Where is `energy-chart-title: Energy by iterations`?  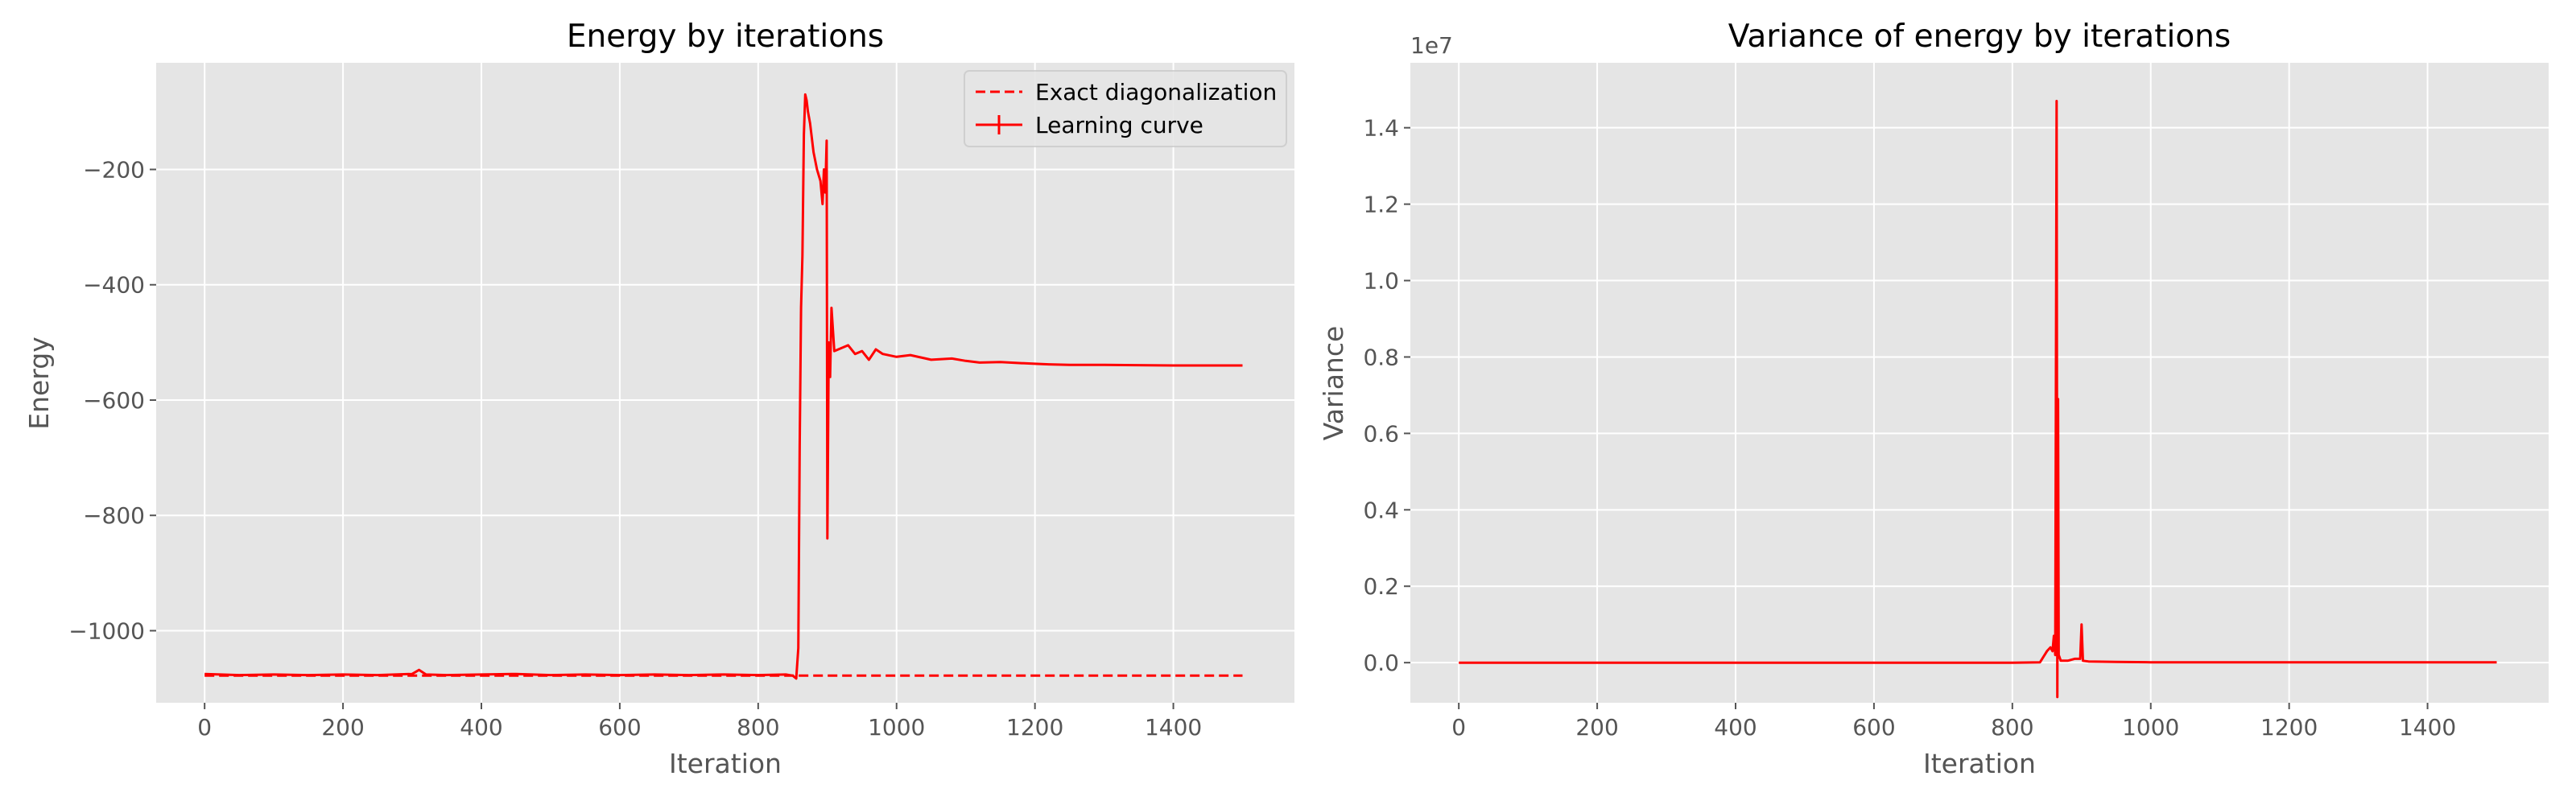
energy-chart-title: Energy by iterations is located at coordinates (725, 37).